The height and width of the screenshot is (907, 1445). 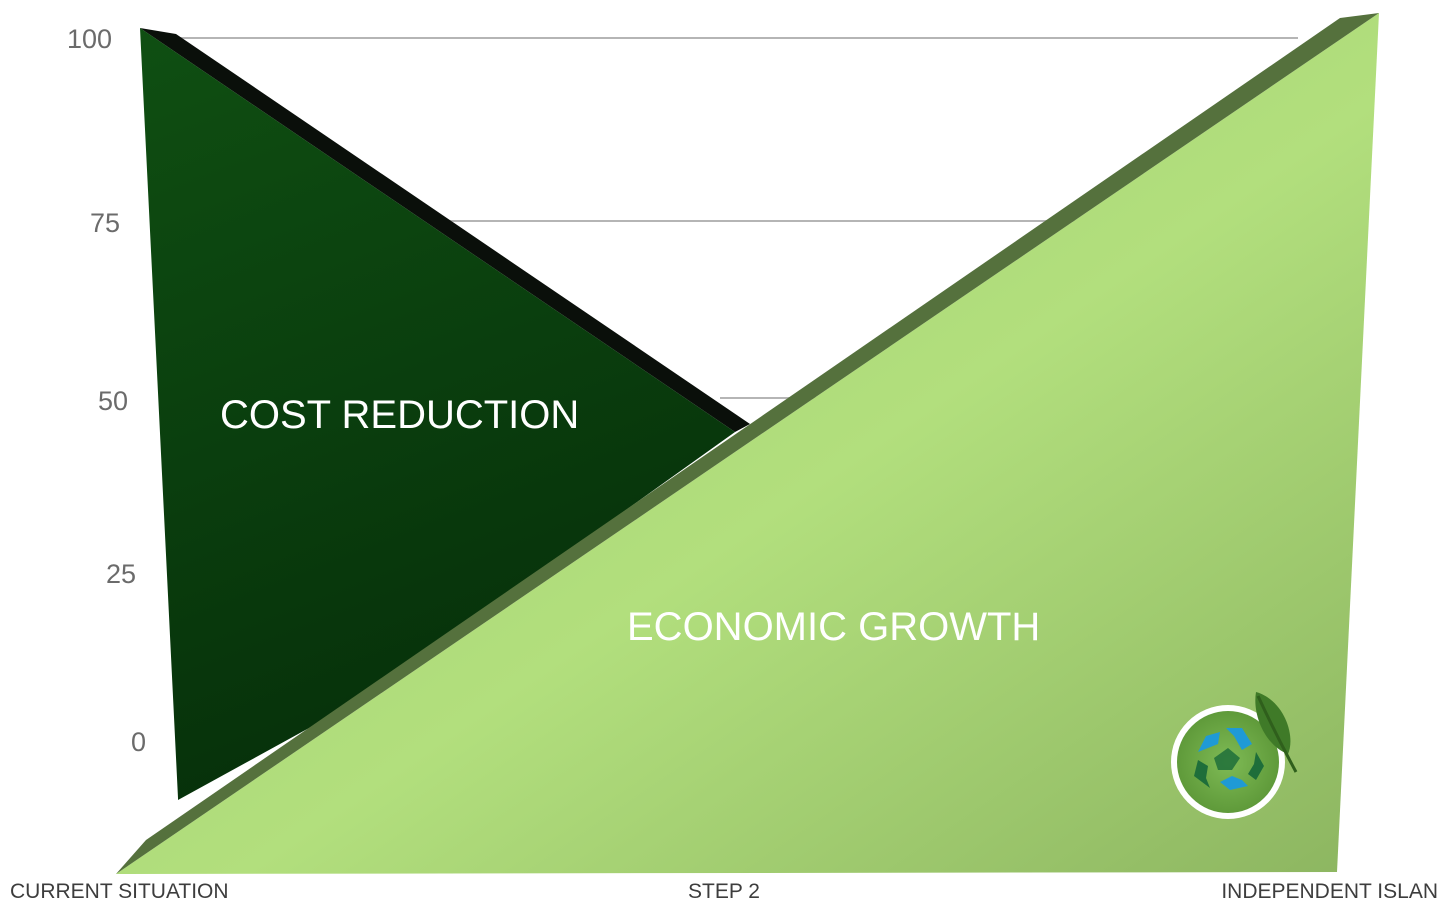 I want to click on recycle-leaf-icon, so click(x=1234, y=755).